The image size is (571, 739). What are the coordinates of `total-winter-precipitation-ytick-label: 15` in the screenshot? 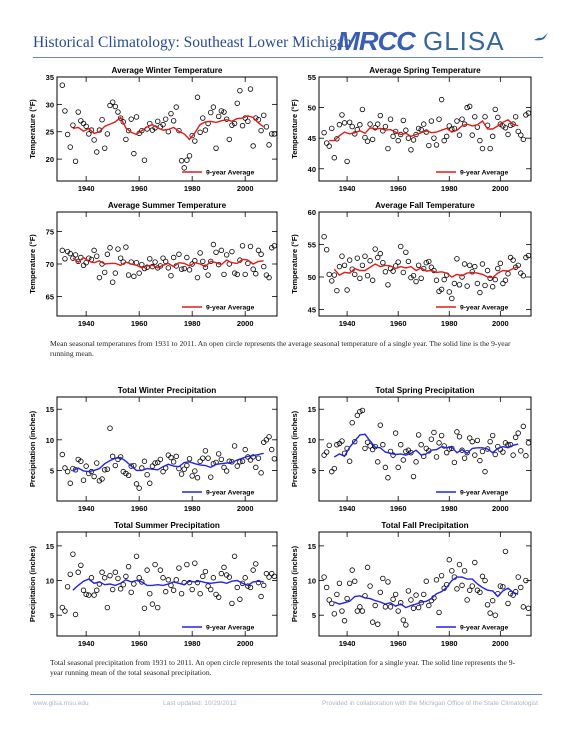 It's located at (50, 409).